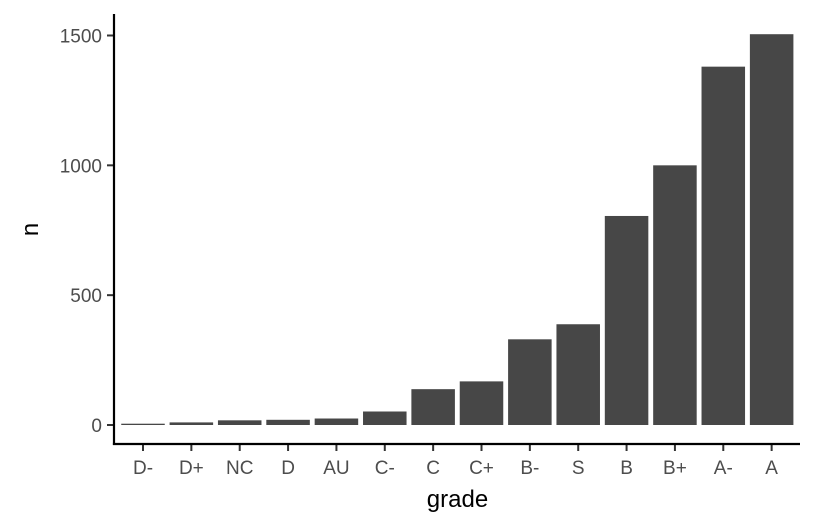  Describe the element at coordinates (578, 468) in the screenshot. I see `x-tick-label: S` at that location.